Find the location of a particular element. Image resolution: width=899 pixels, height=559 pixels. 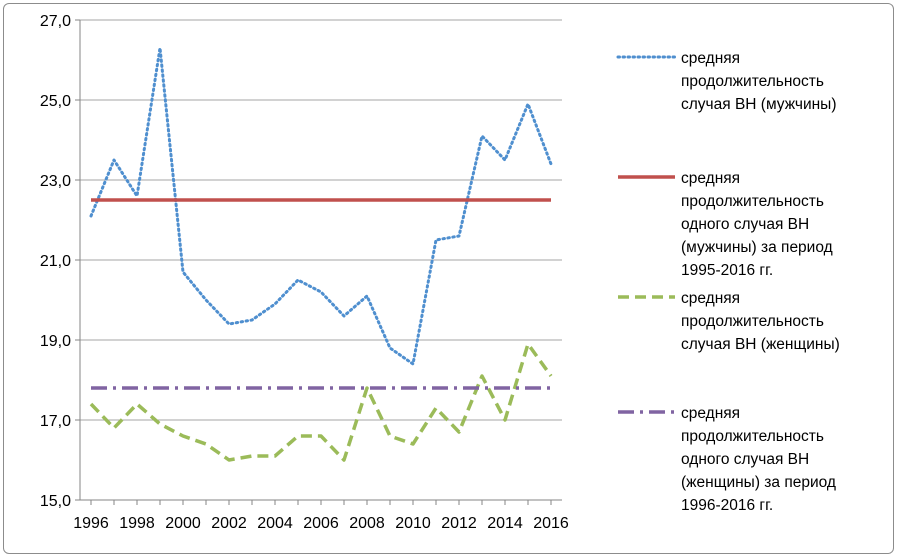

x-tick-label: 2016 is located at coordinates (551, 523).